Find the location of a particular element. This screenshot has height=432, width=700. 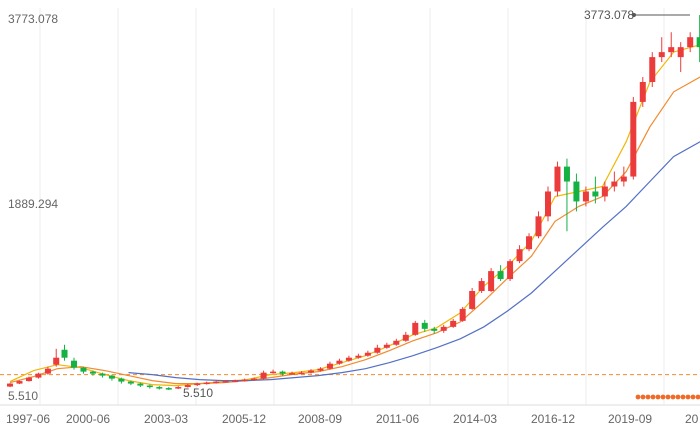

x-tick-2008-09: 2008-09 is located at coordinates (320, 419).